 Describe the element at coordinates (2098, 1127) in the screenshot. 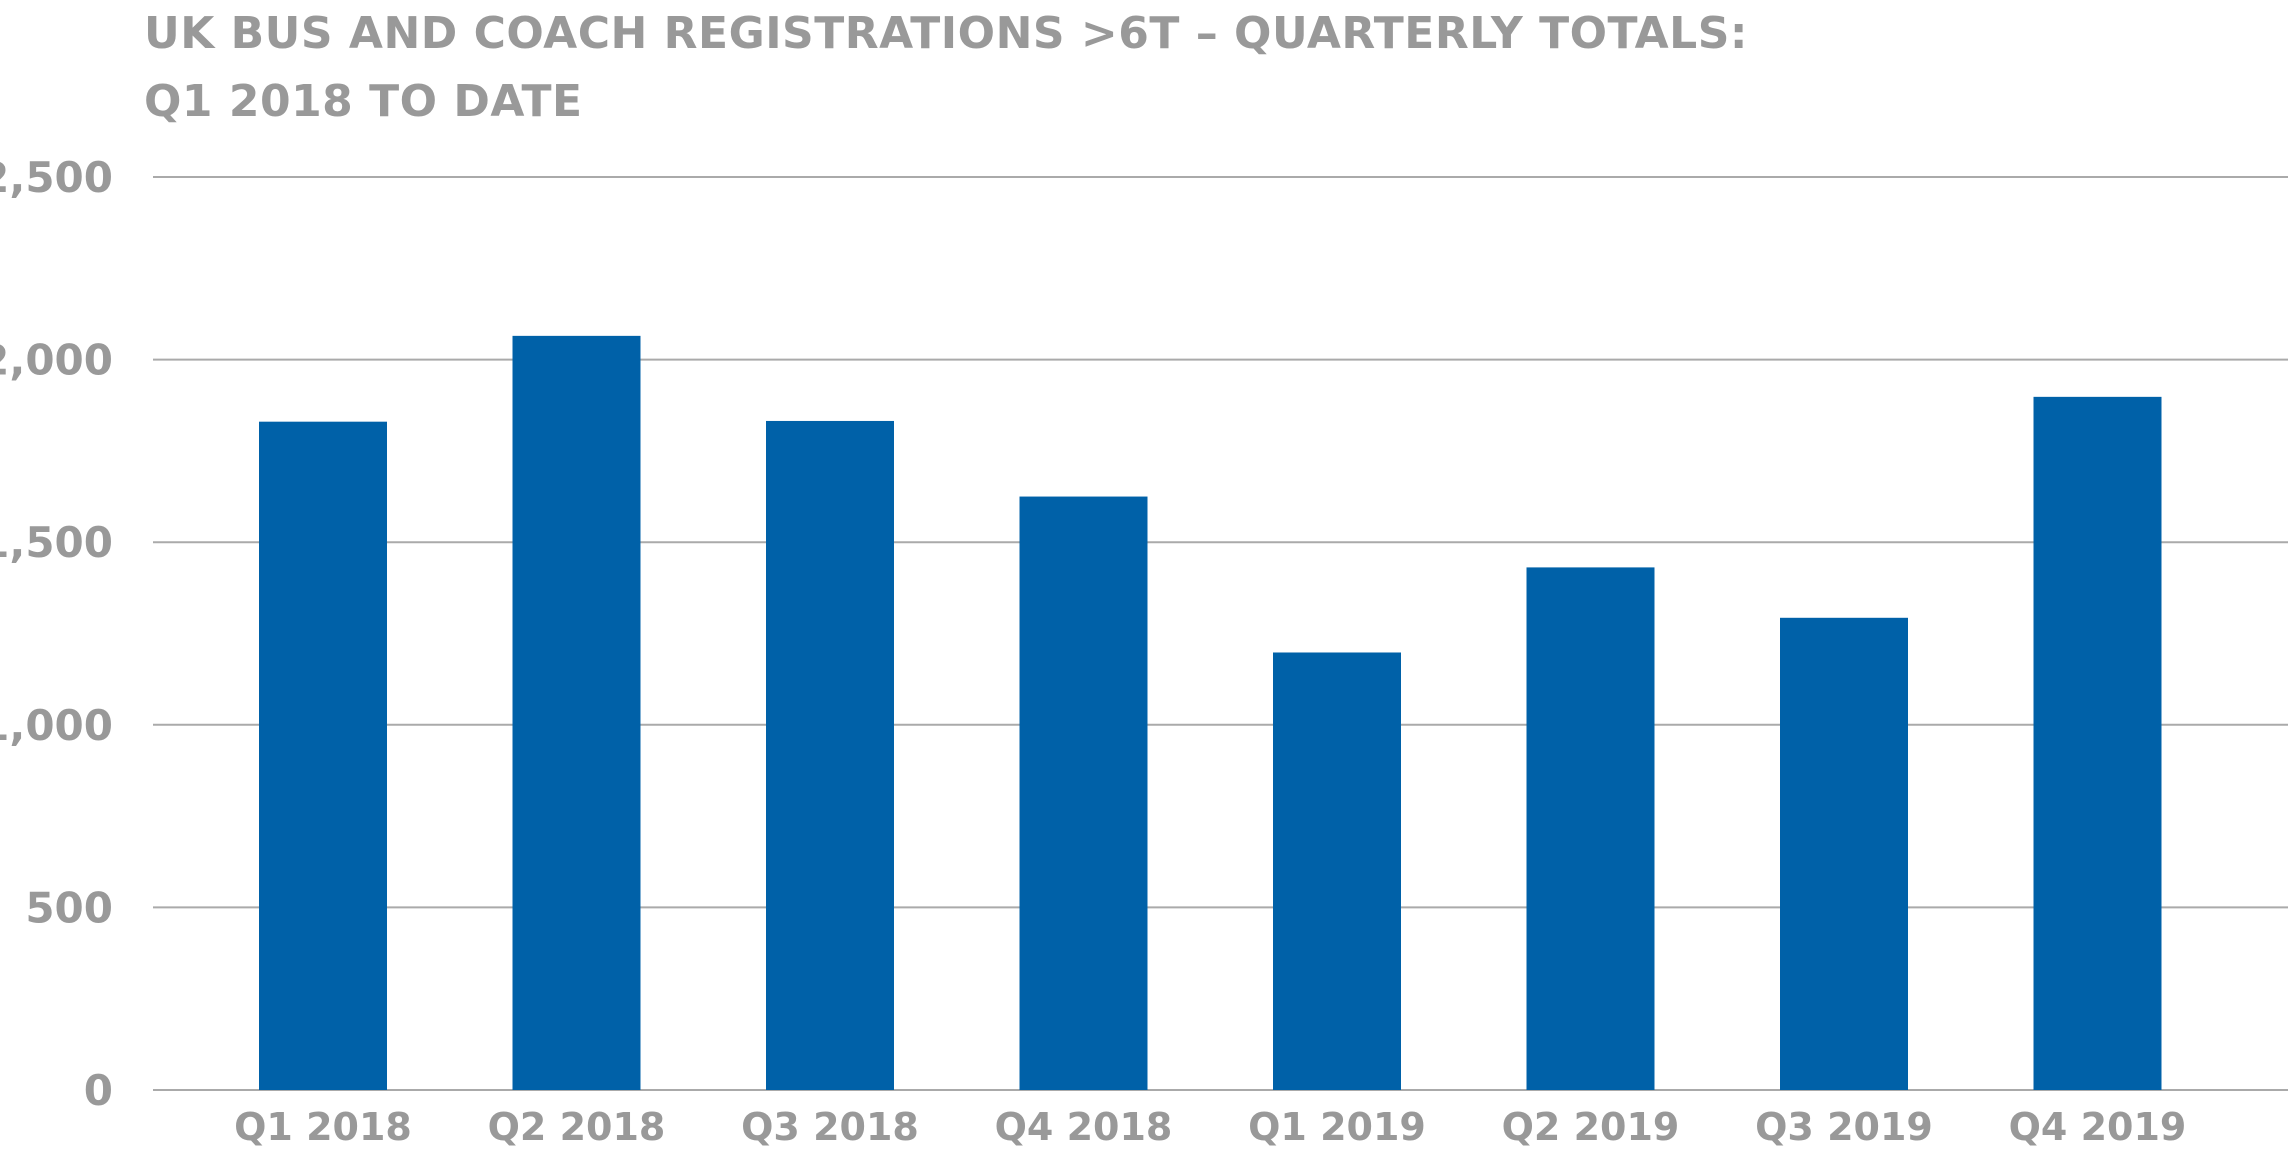

I see `x-tick-label: Q4 2019` at that location.